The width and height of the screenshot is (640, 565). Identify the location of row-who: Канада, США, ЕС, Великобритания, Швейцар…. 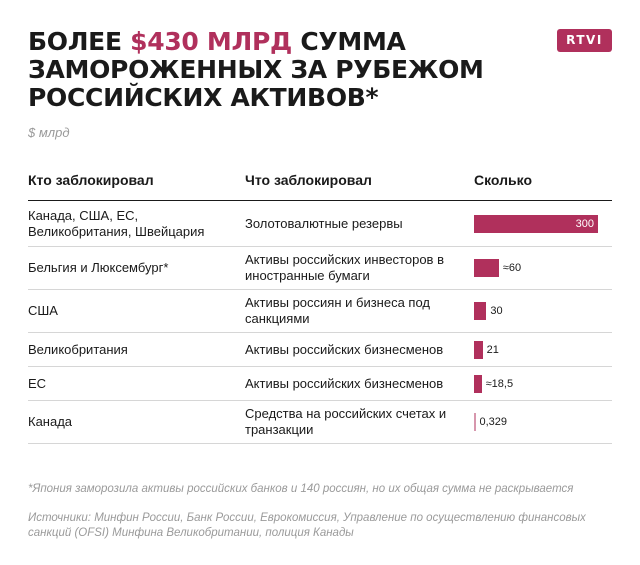
(116, 223).